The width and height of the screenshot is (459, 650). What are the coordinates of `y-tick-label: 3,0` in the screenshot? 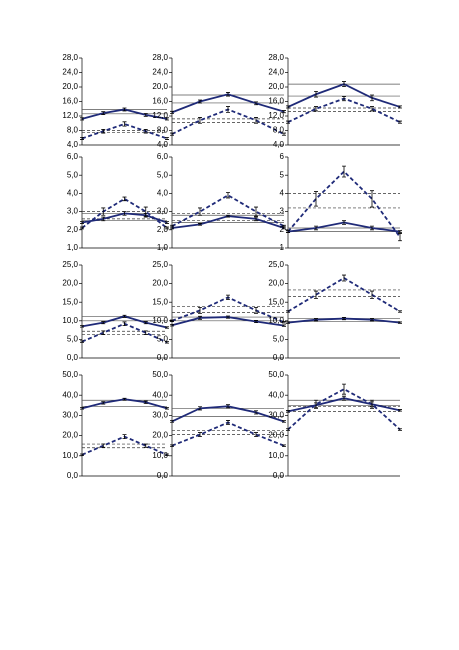 It's located at (163, 211).